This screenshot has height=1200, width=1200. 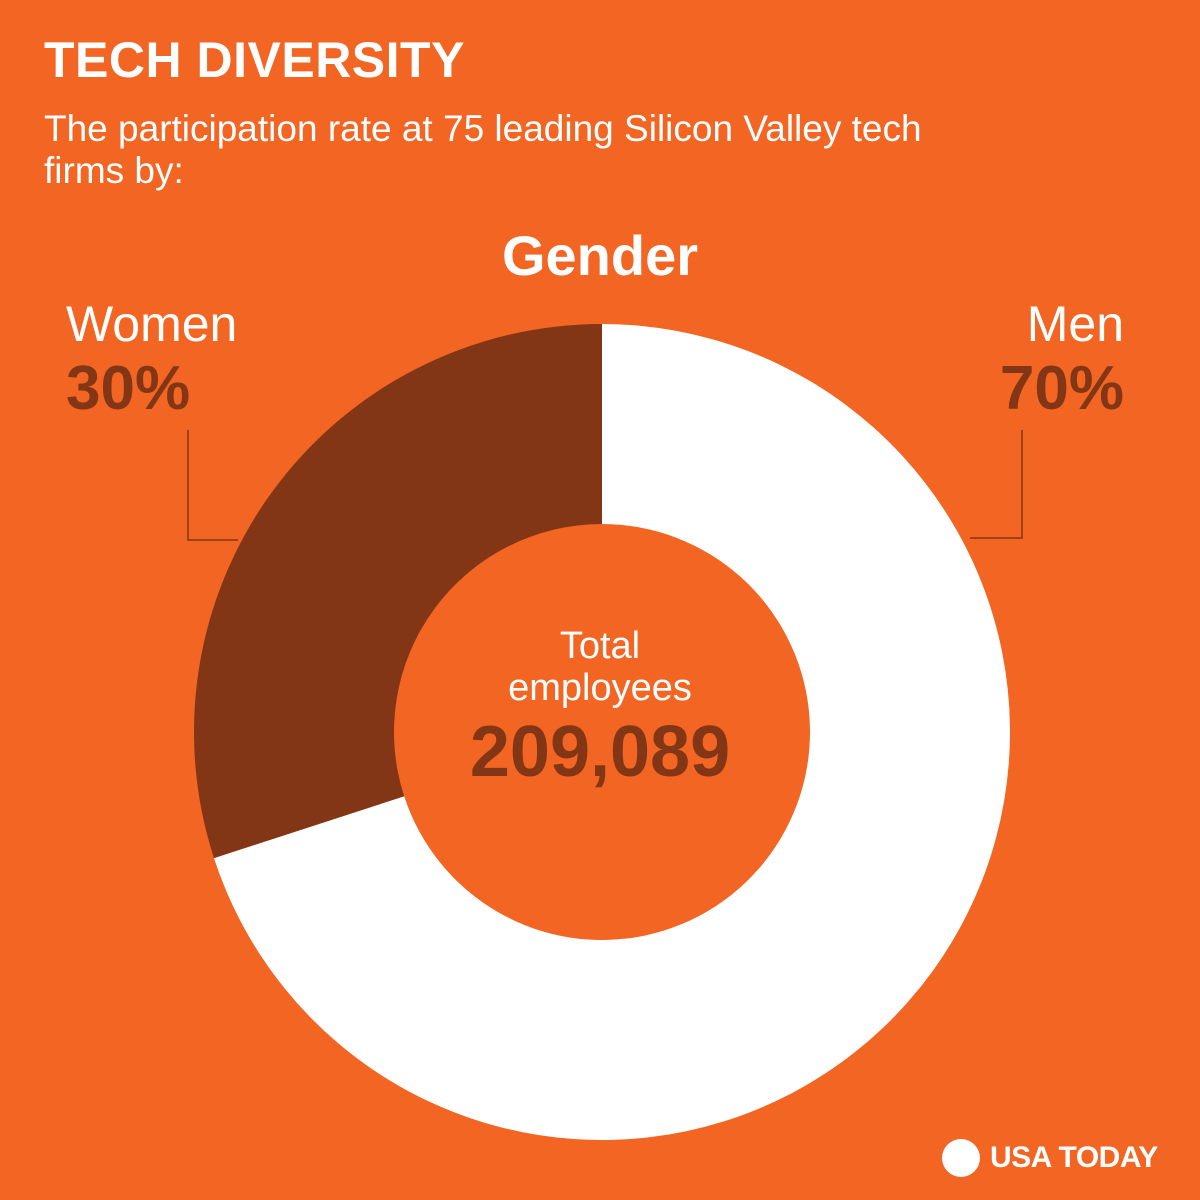 I want to click on page-title: TECH DIVERSITY, so click(x=254, y=60).